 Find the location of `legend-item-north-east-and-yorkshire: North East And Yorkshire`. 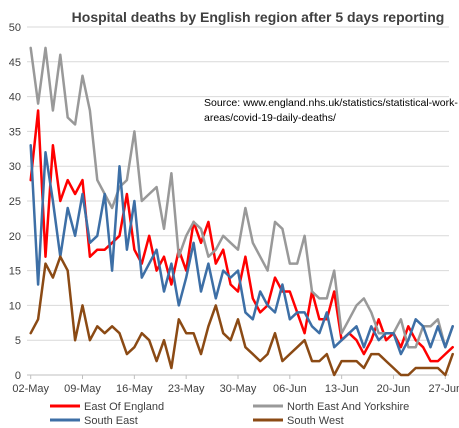

legend-item-north-east-and-yorkshire: North East And Yorkshire is located at coordinates (331, 407).